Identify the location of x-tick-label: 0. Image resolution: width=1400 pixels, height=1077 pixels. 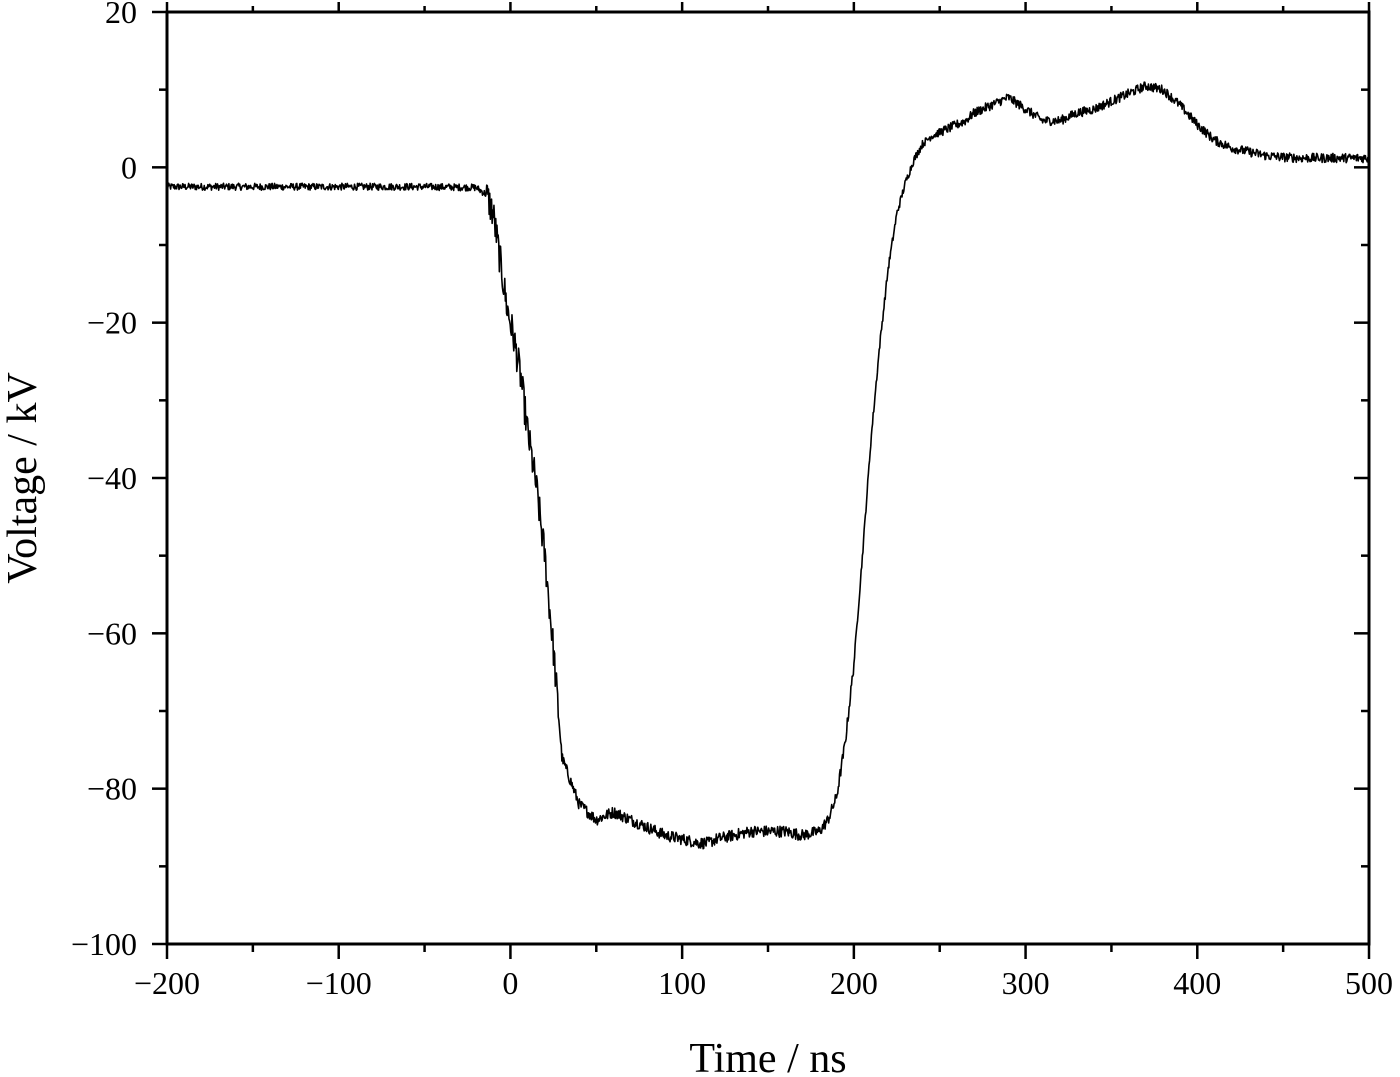
(510, 983).